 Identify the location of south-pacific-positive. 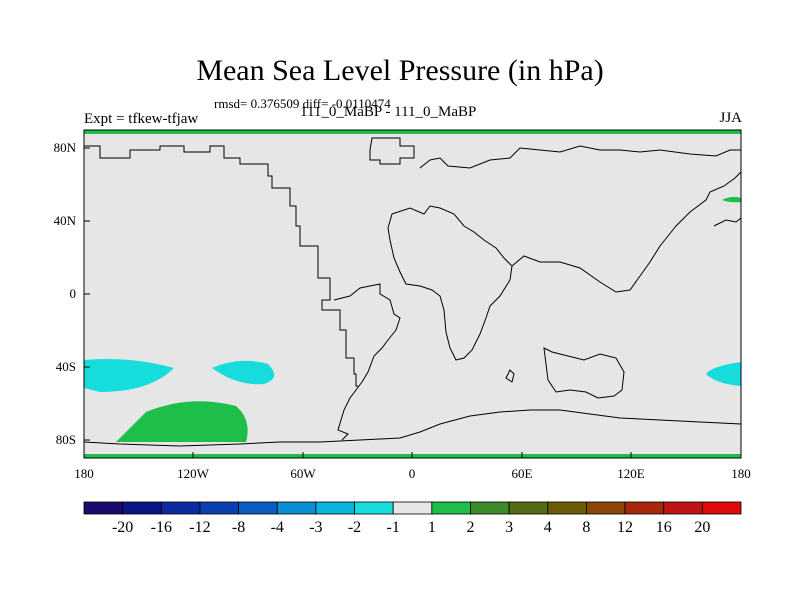
(182, 421).